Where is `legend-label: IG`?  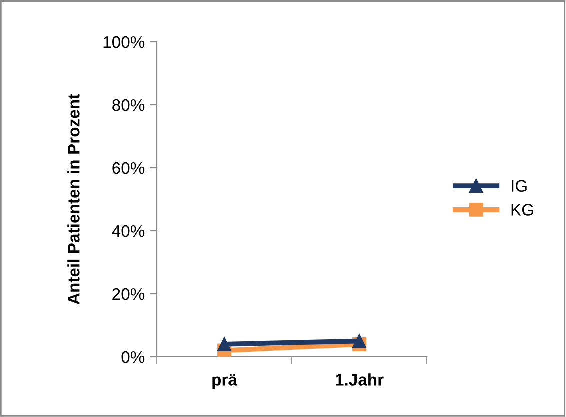 legend-label: IG is located at coordinates (519, 186).